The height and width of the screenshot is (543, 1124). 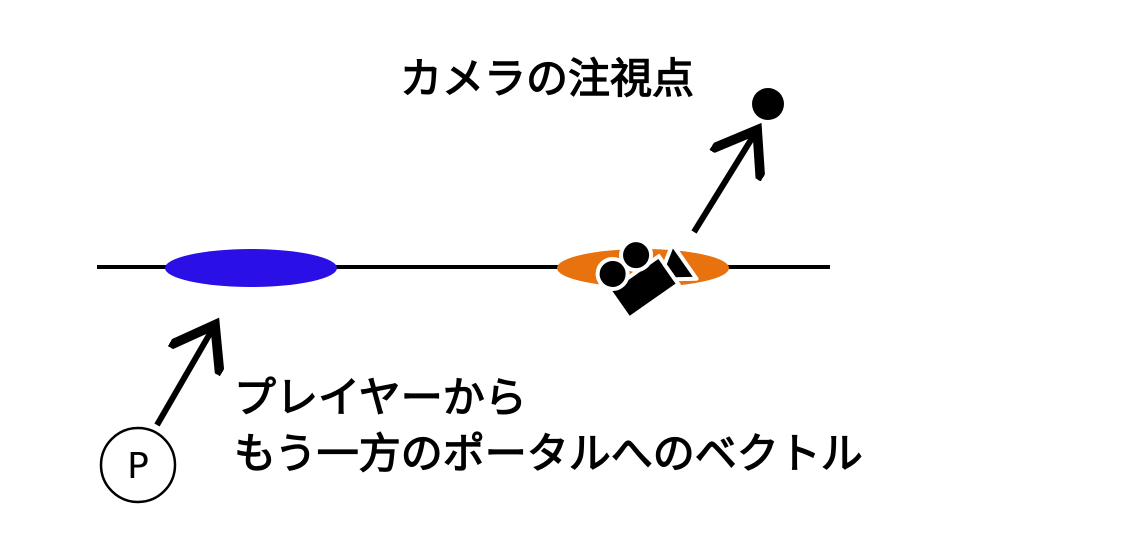 I want to click on camera-target-label: カメラの注視点, so click(x=547, y=78).